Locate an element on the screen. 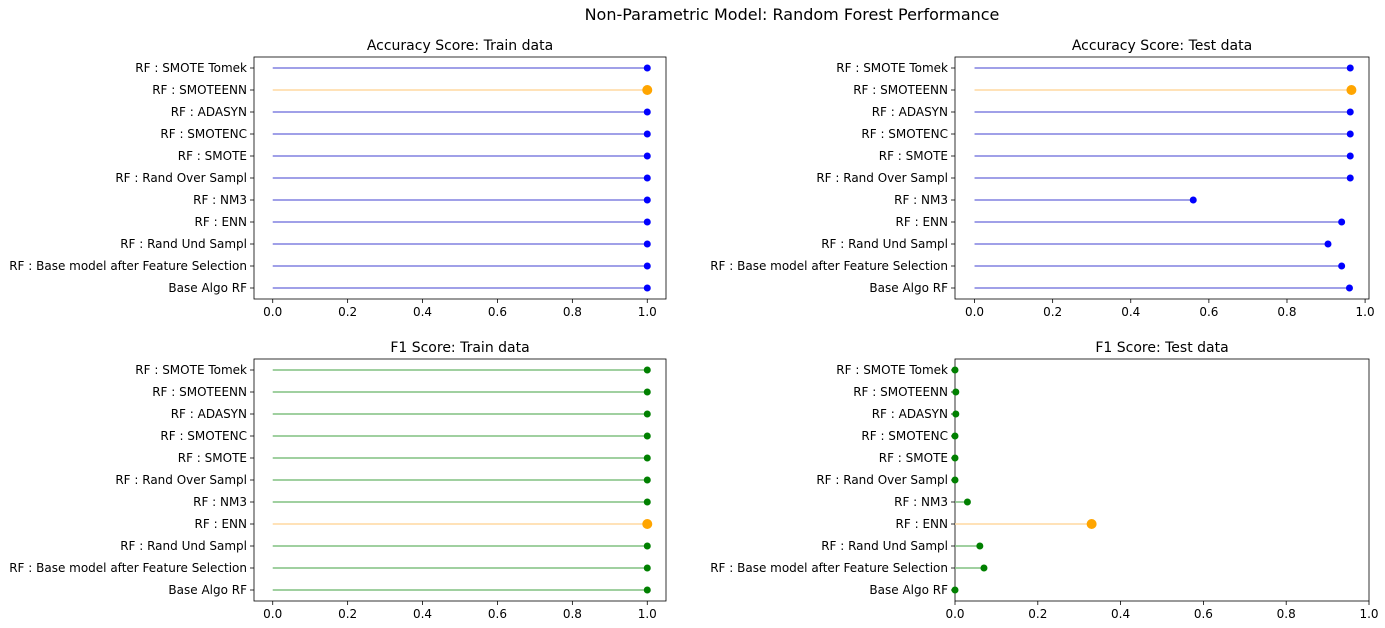 This screenshot has height=628, width=1385. axes-frame is located at coordinates (1162, 480).